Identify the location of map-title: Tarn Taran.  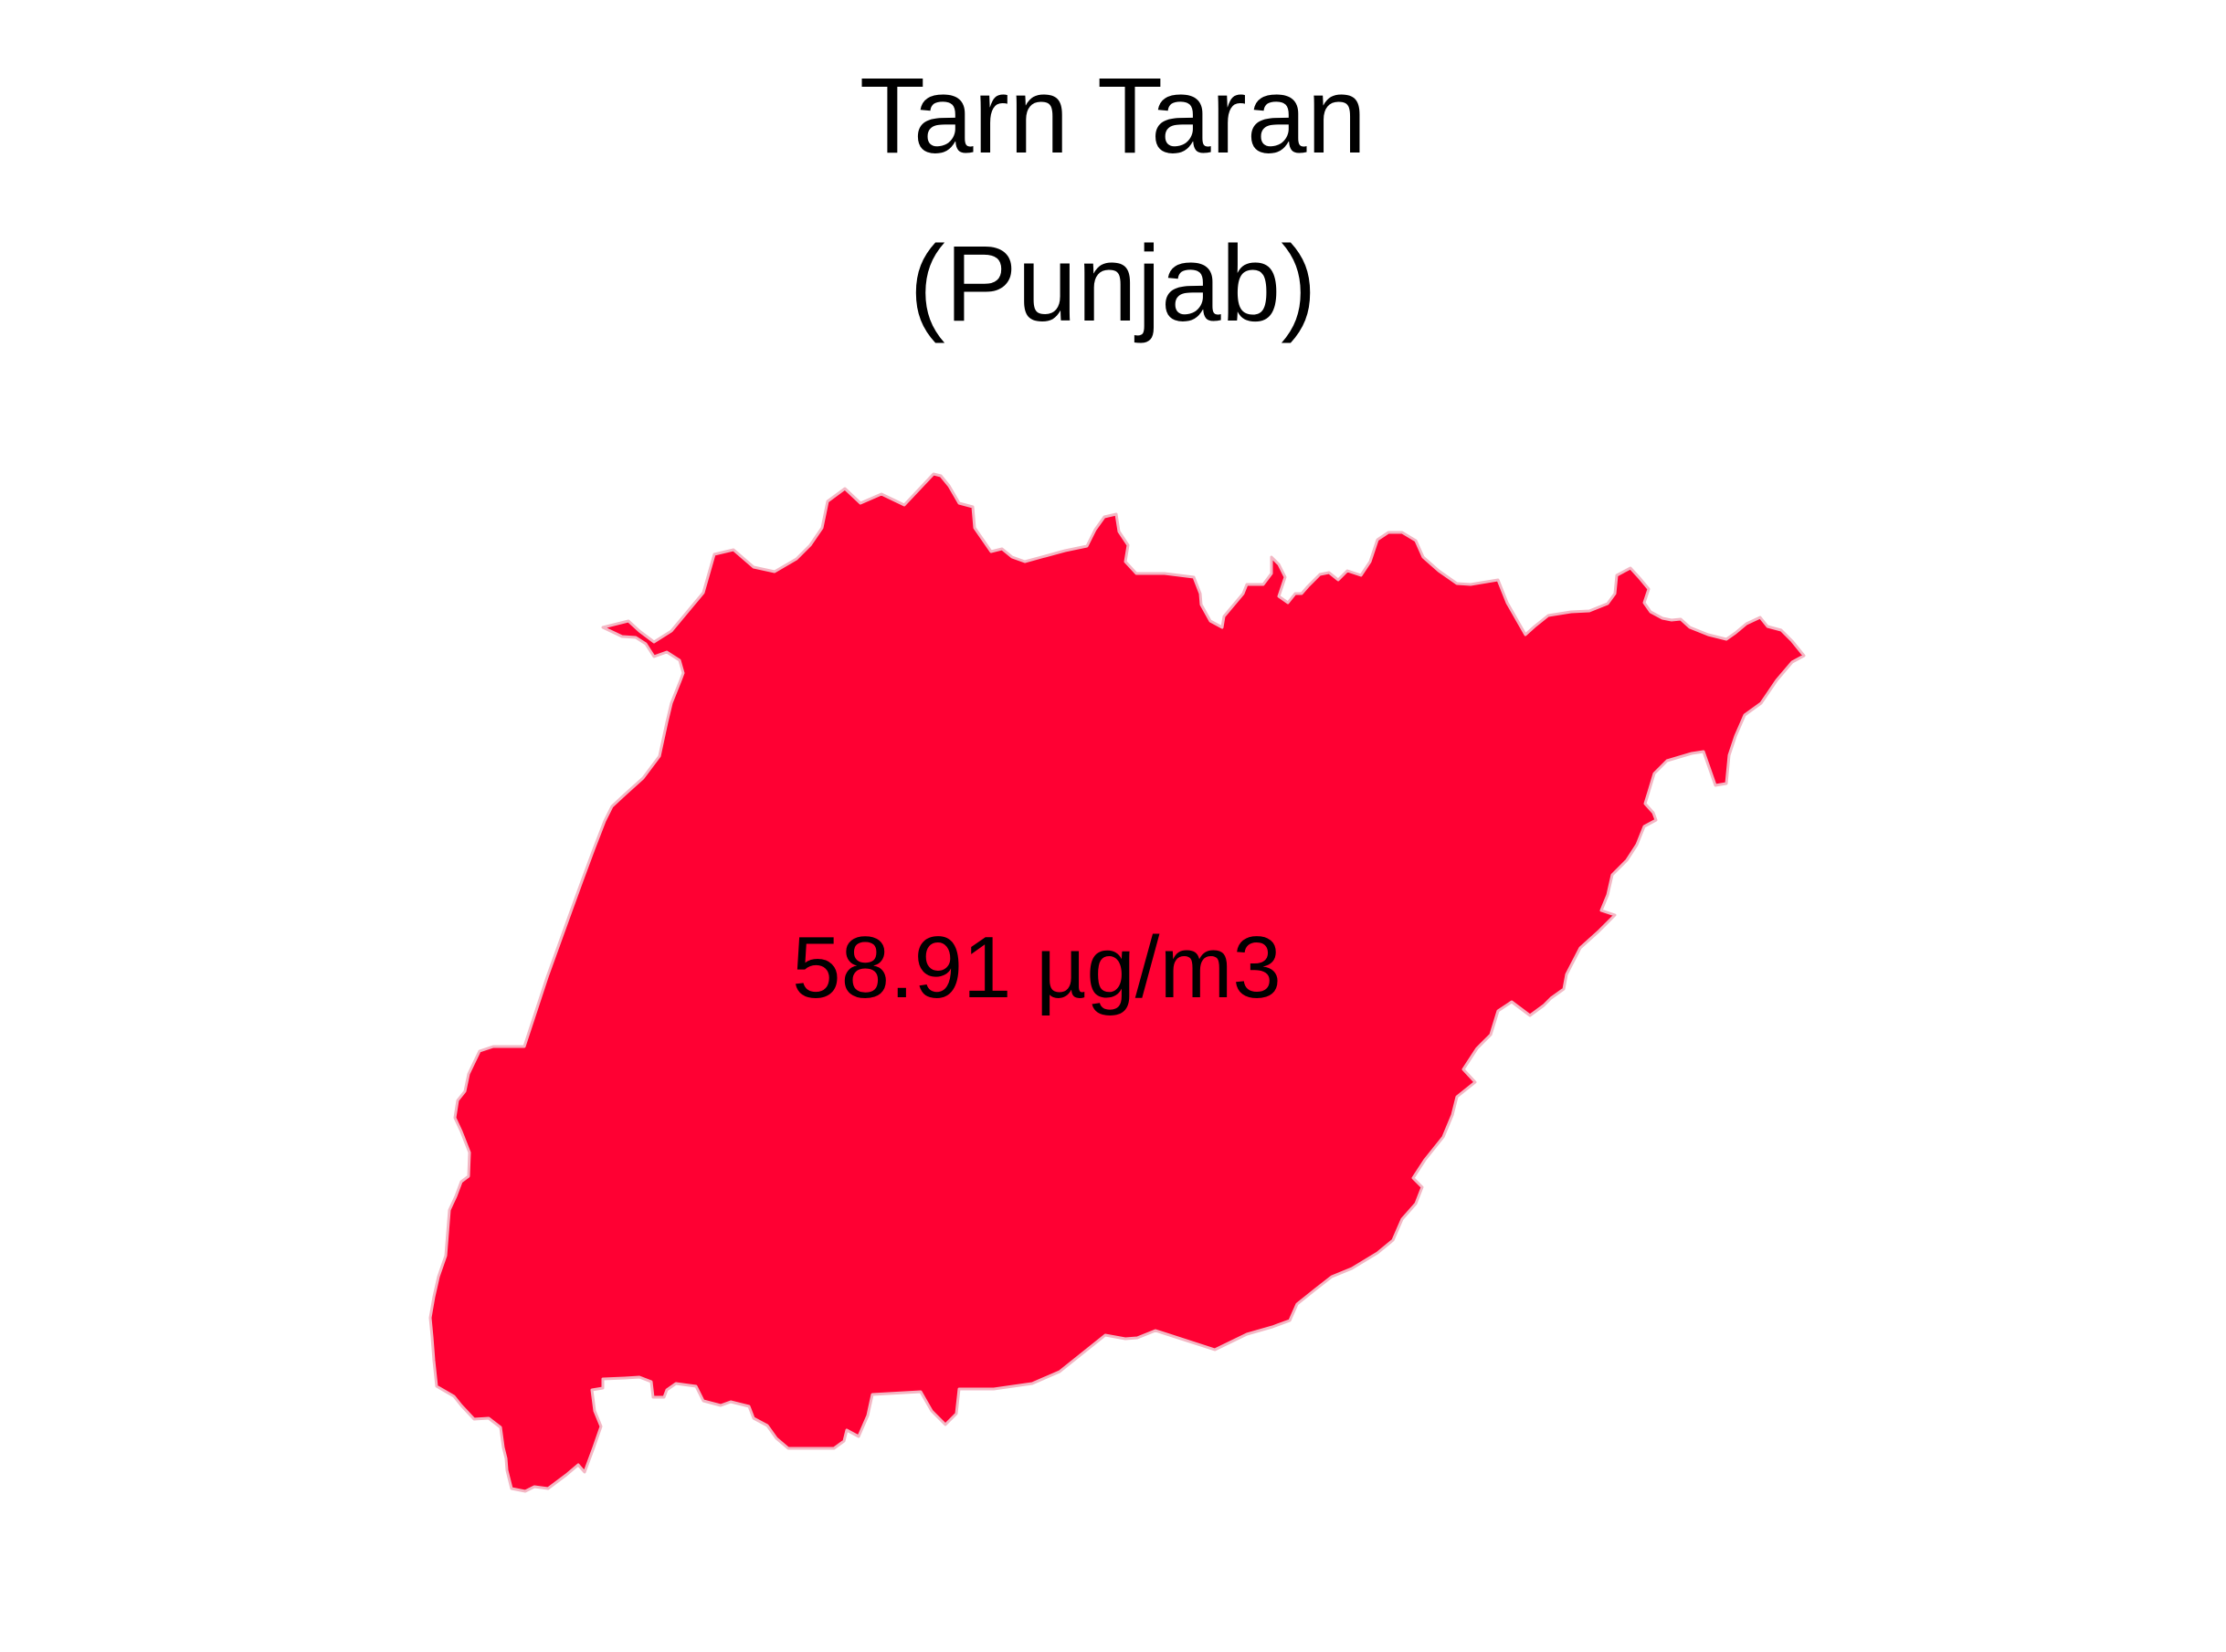
(1113, 116).